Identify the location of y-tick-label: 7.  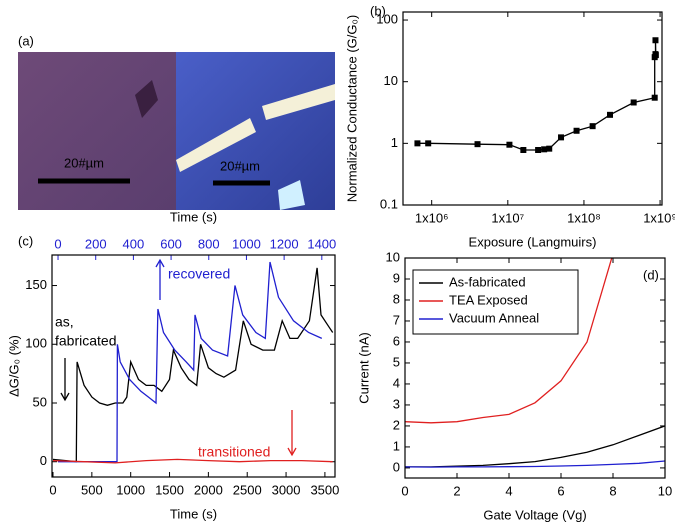
(396, 319).